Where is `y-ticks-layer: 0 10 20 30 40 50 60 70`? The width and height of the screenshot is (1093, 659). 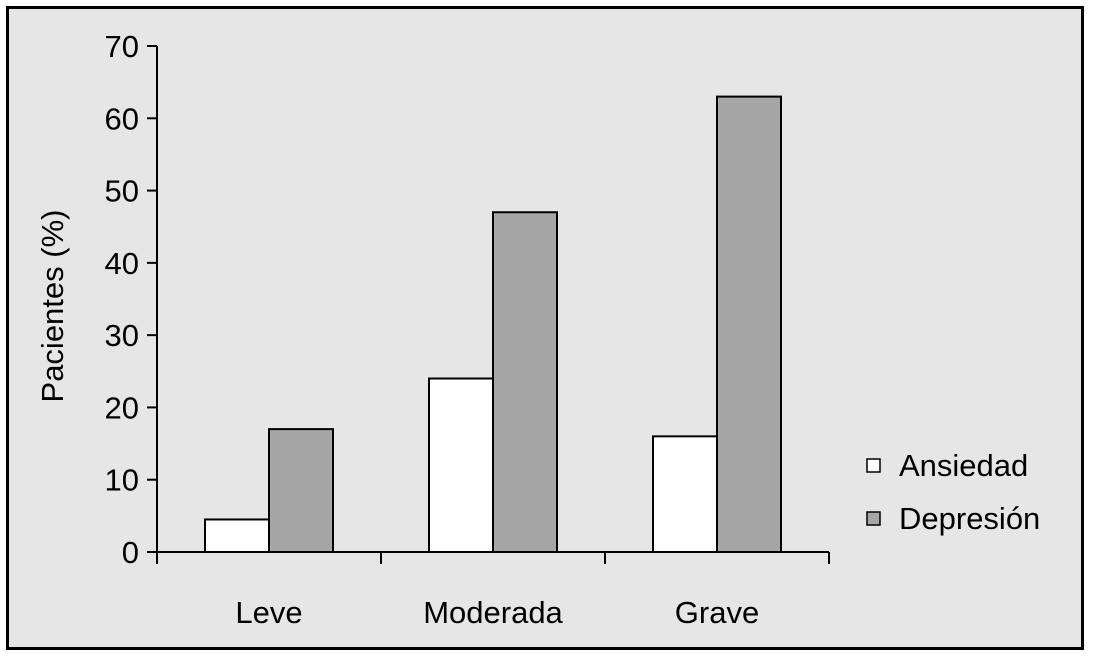
y-ticks-layer: 0 10 20 30 40 50 60 70 is located at coordinates (131, 299).